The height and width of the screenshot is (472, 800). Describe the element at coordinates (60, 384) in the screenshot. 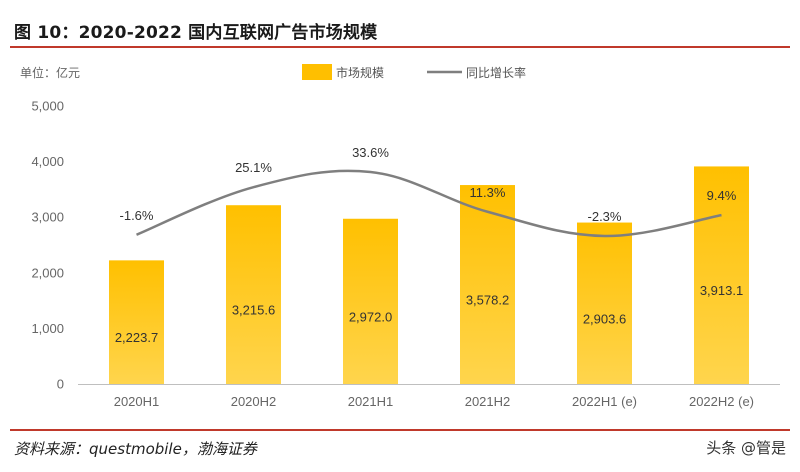

I see `y-tick-label: 0` at that location.